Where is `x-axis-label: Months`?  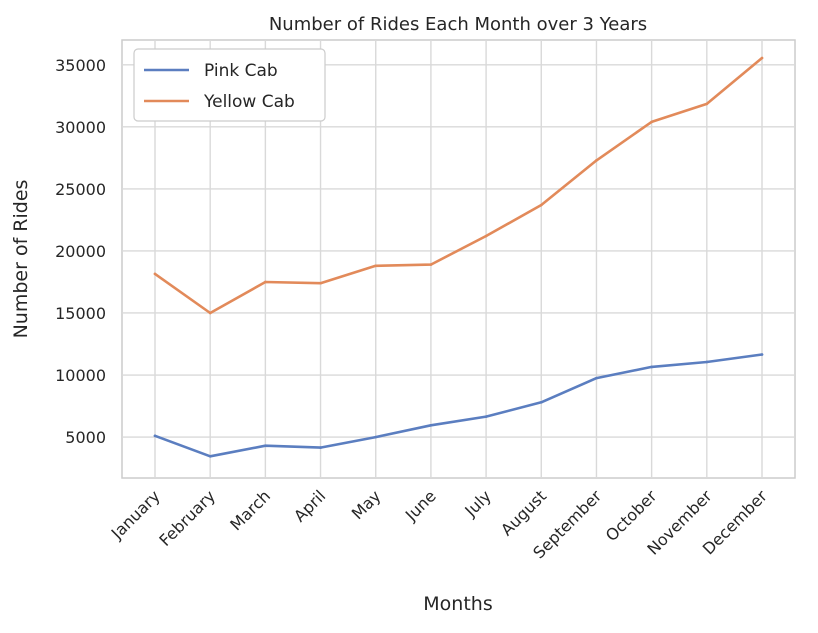 x-axis-label: Months is located at coordinates (457, 604).